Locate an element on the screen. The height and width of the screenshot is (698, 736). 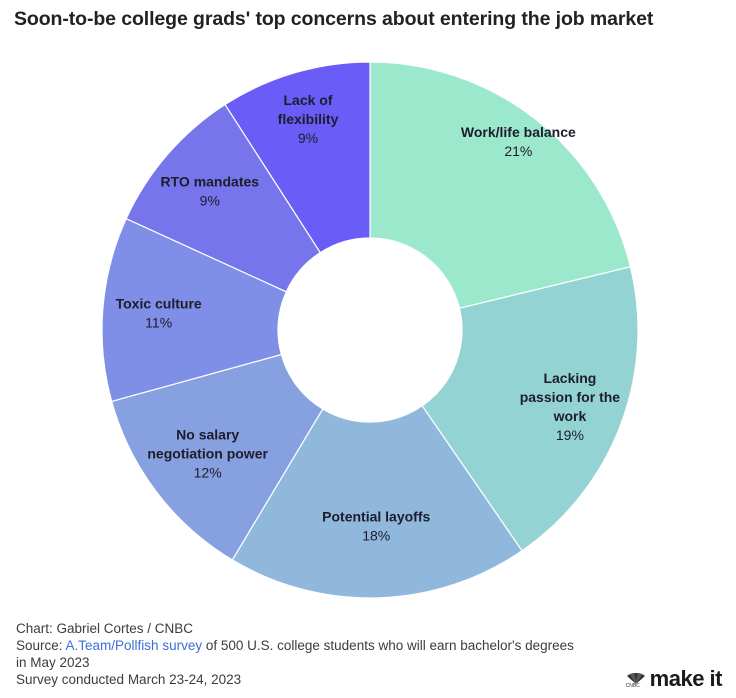
slice-name-label: Lacking is located at coordinates (569, 378).